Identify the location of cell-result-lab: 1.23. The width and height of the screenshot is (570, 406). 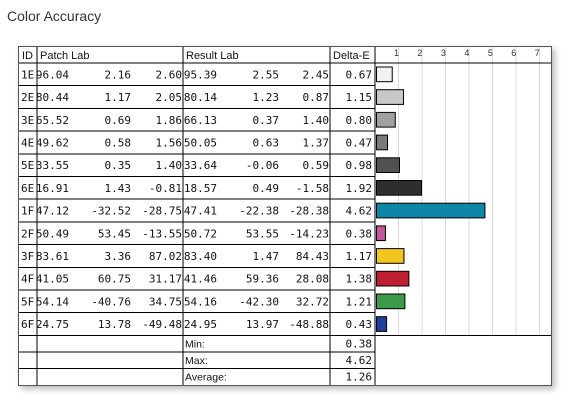
(266, 97).